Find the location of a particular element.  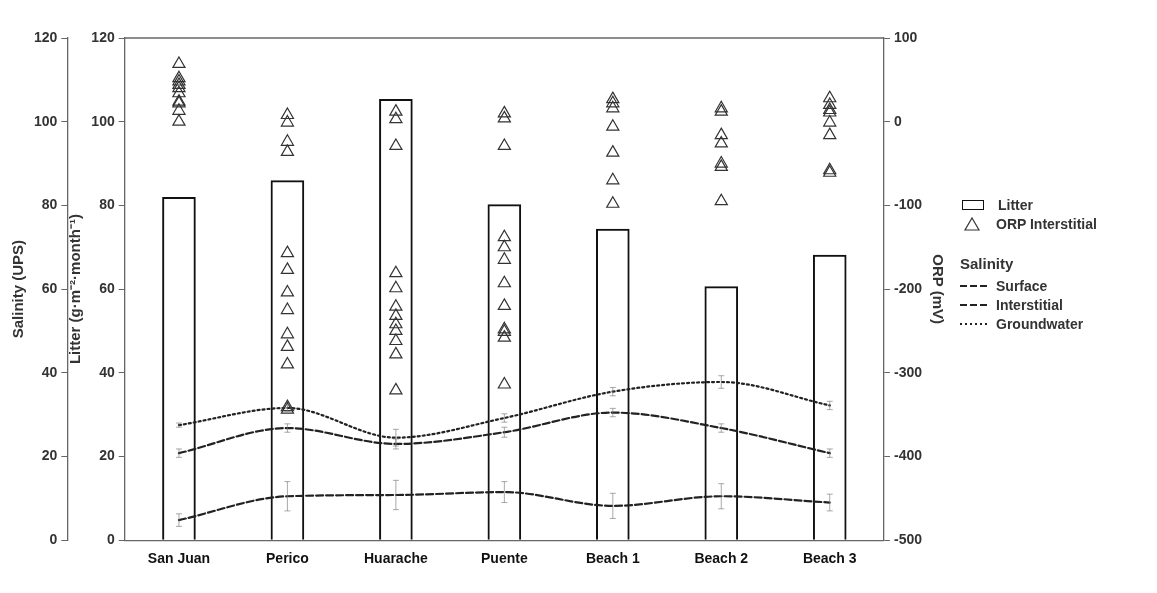

y3-axis-title: ORP (mV) is located at coordinates (938, 289).